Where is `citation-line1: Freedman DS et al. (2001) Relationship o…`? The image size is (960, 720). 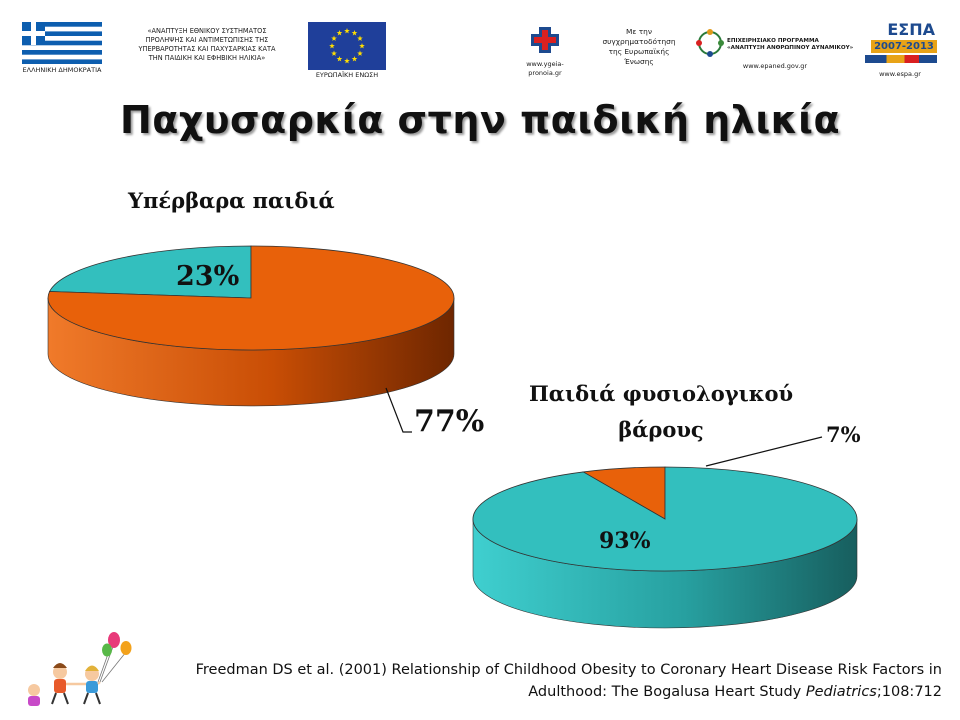 citation-line1: Freedman DS et al. (2001) Relationship o… is located at coordinates (568, 670).